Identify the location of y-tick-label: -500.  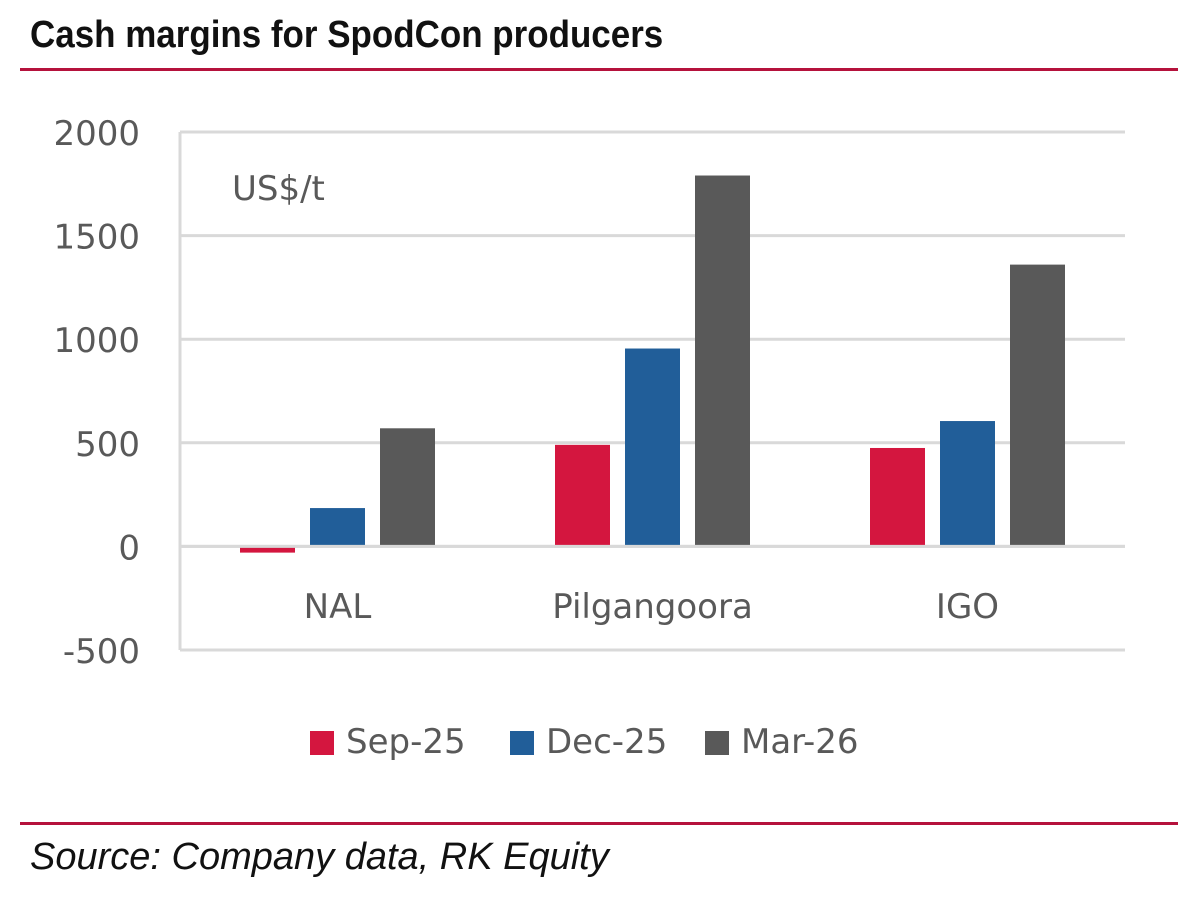
(101, 652).